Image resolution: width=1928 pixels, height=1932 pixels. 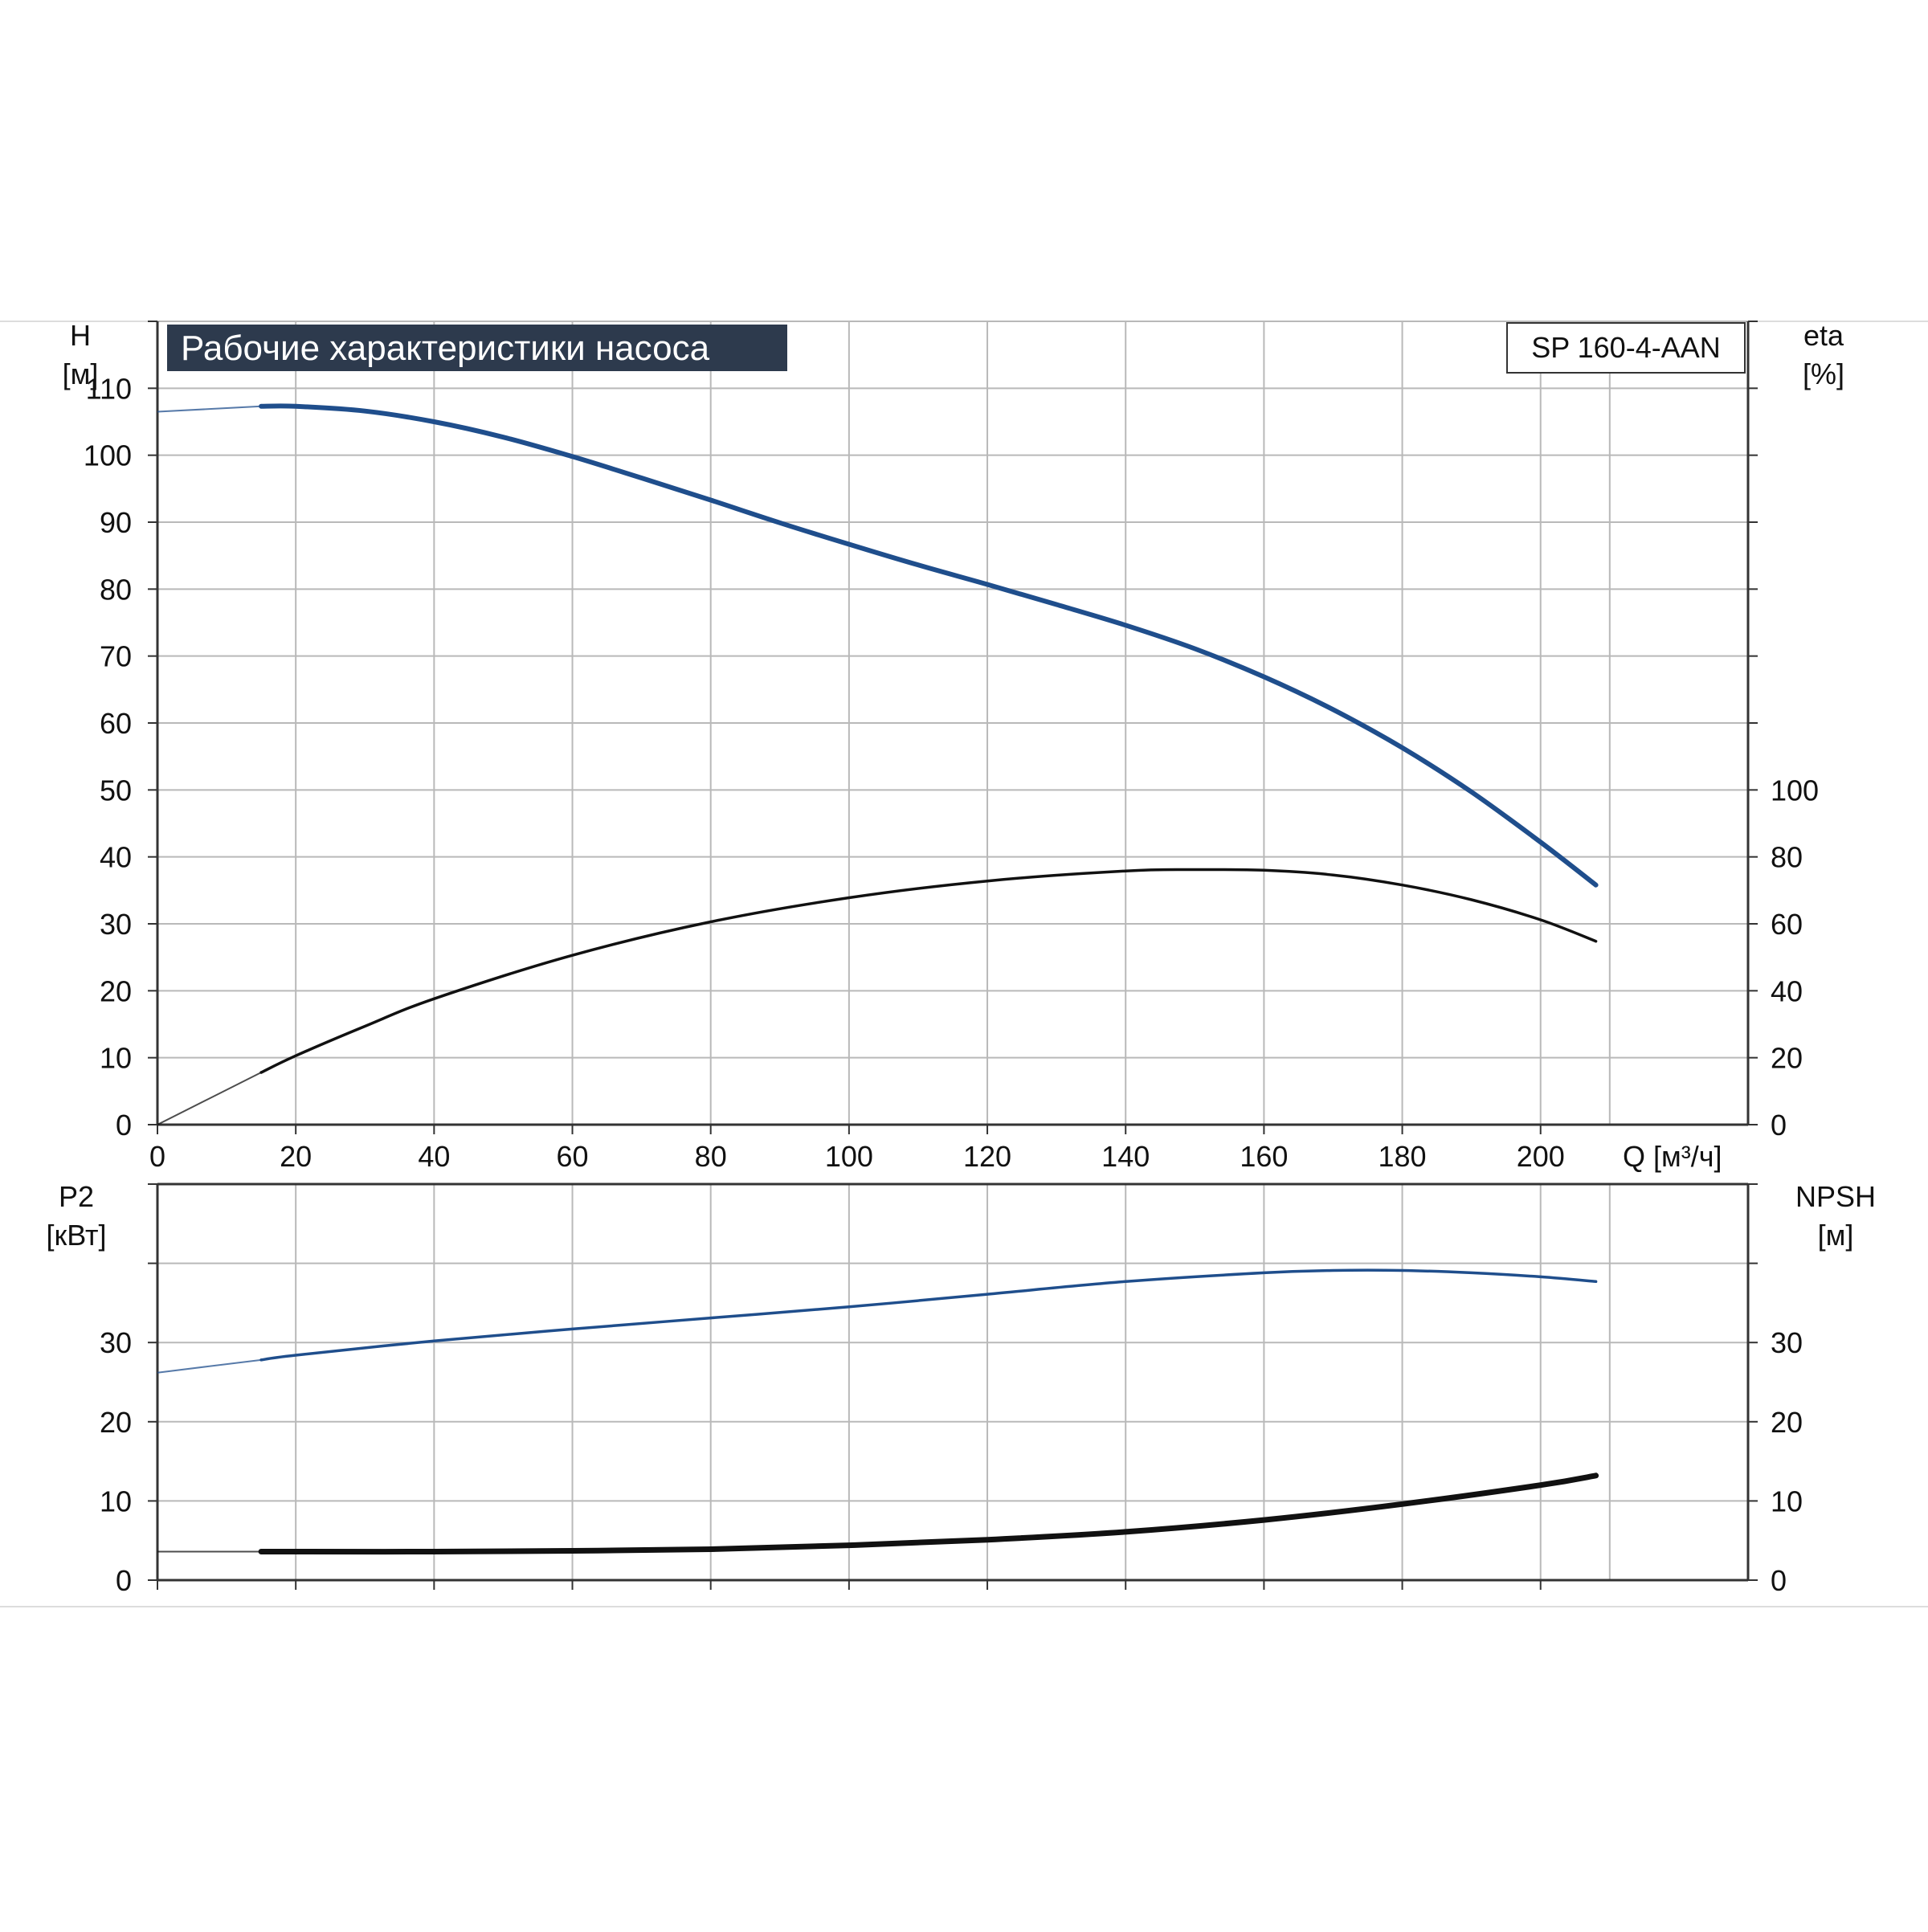 What do you see at coordinates (1403, 1156) in the screenshot?
I see `top-x-tick-label-180: 180` at bounding box center [1403, 1156].